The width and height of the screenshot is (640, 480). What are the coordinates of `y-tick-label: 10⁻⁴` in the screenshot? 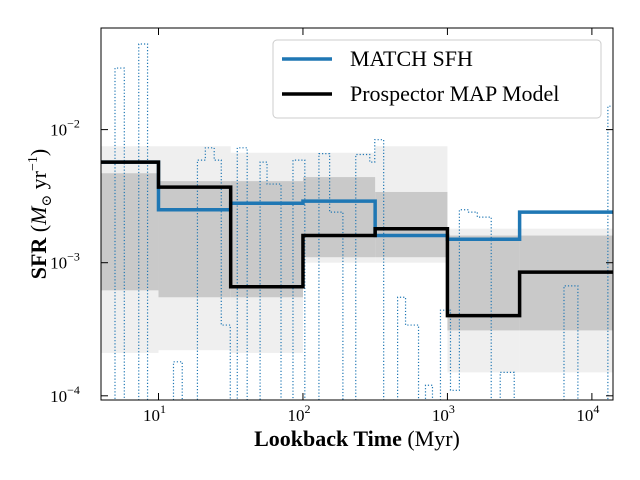 It's located at (65, 394).